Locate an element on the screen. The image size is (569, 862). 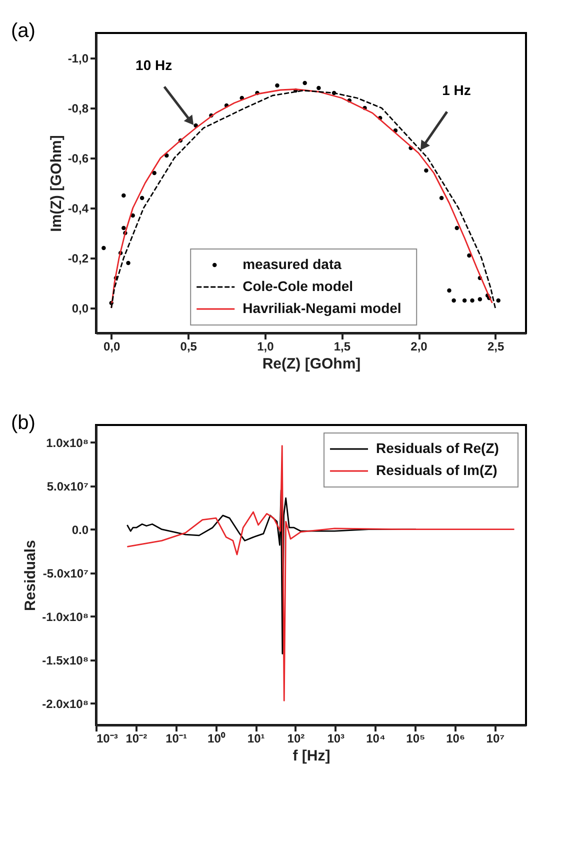
y-tick-label: -1.0x10⁸ is located at coordinates (65, 617).